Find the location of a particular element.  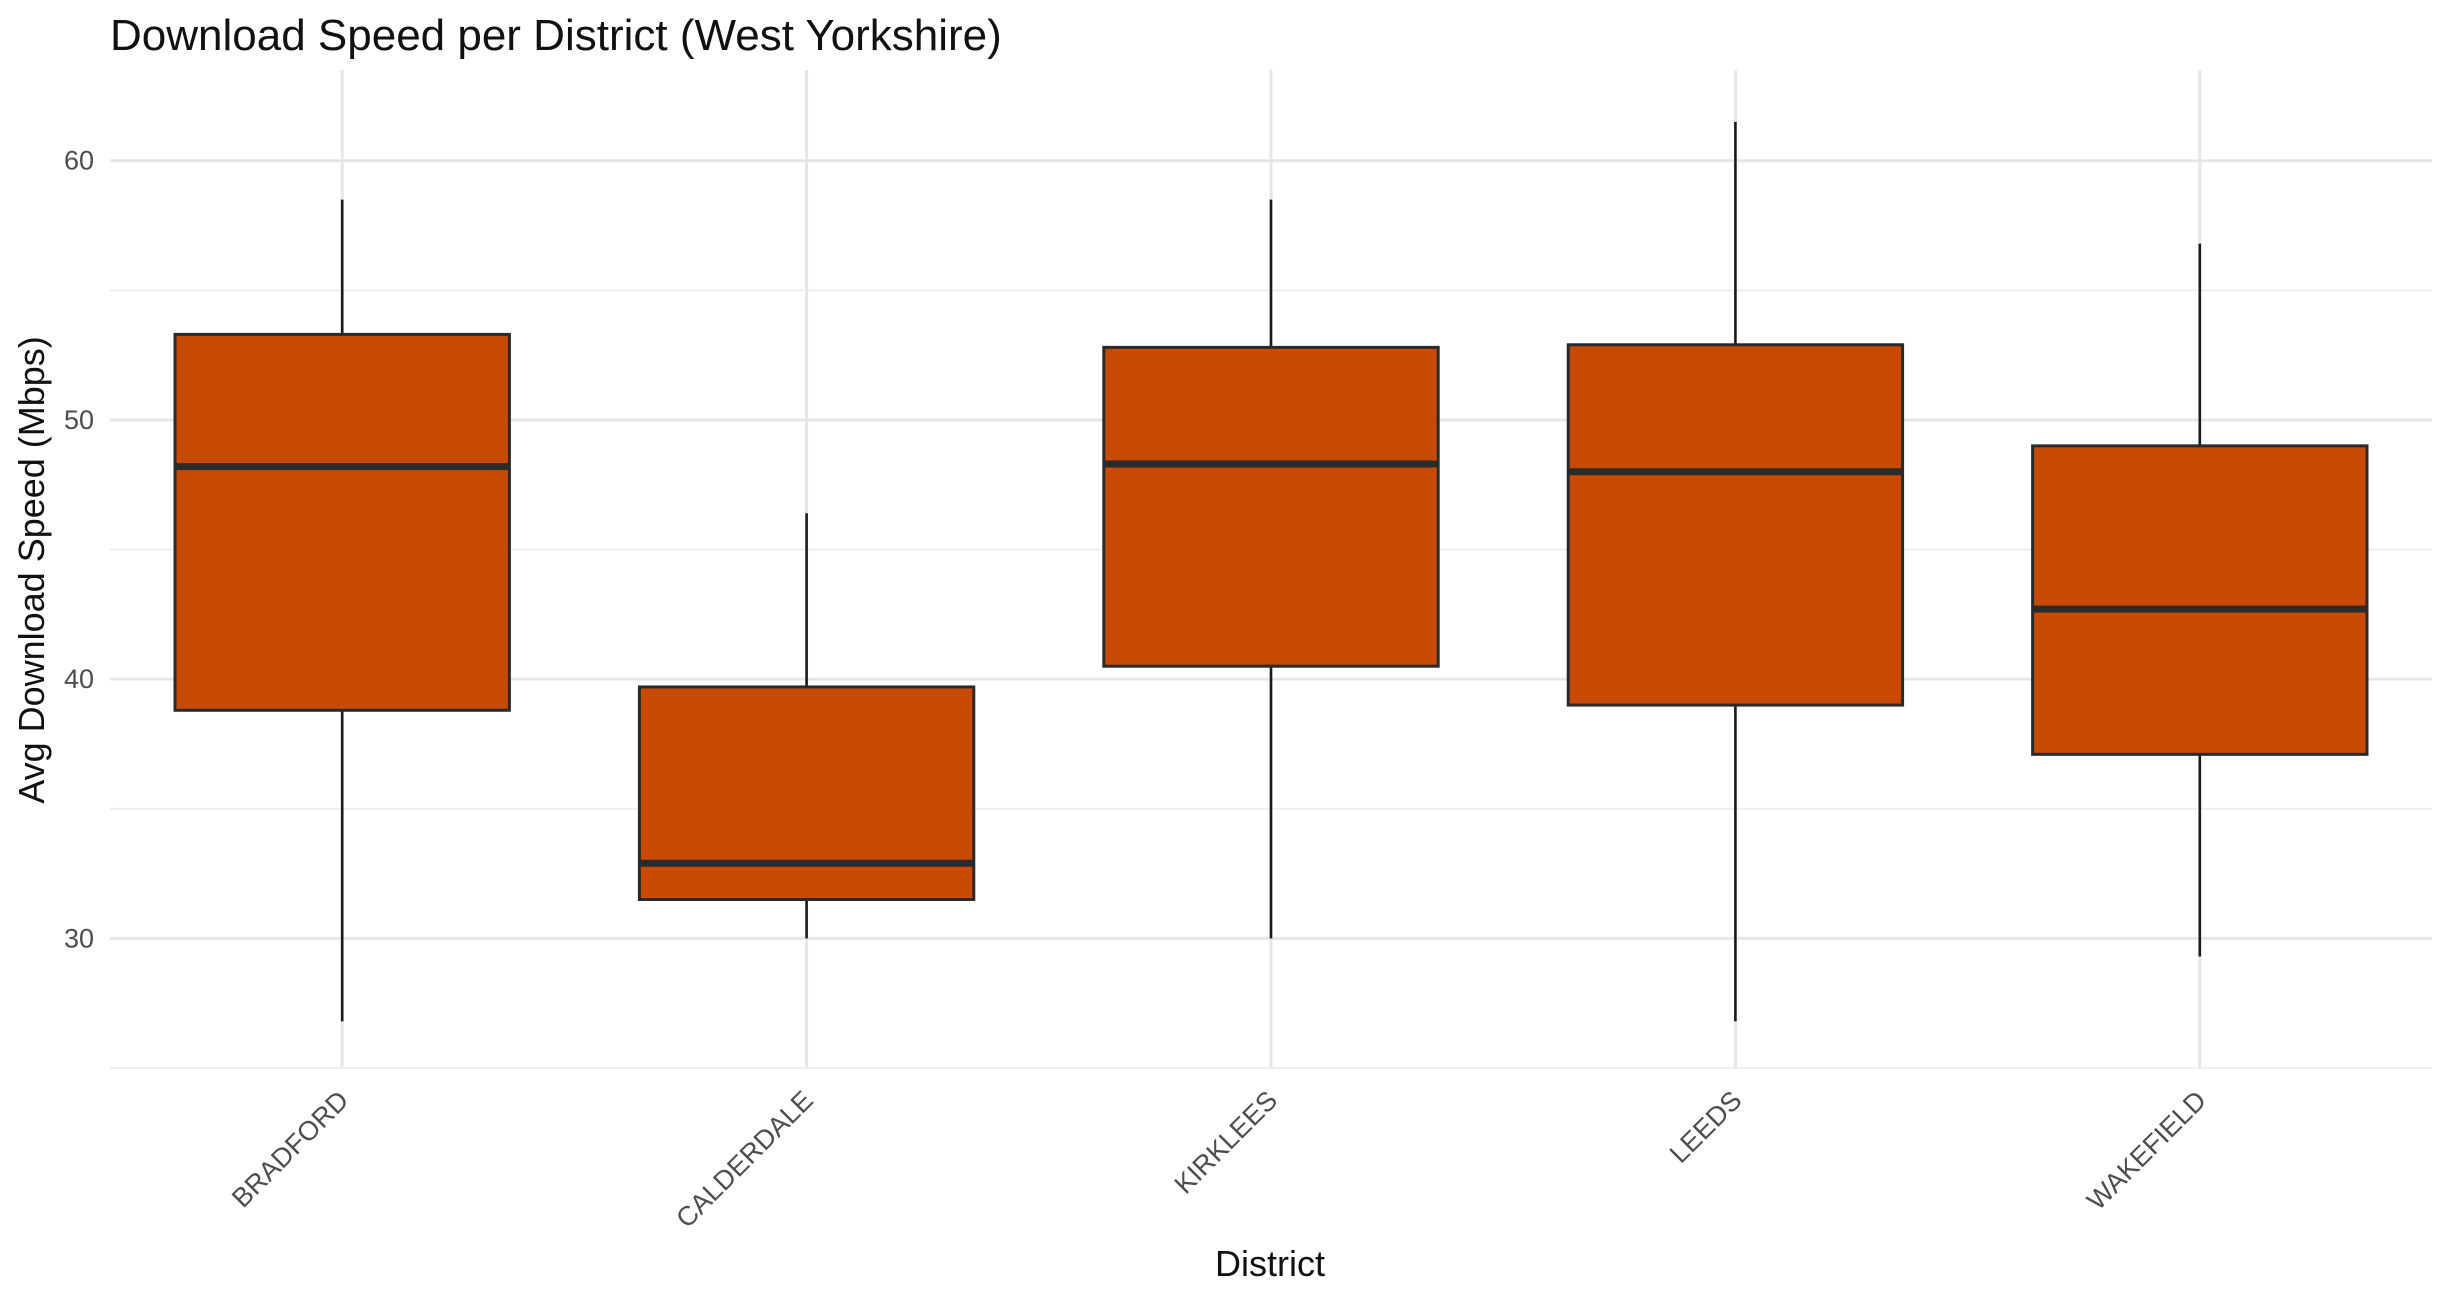

box-wakefield is located at coordinates (2200, 600).